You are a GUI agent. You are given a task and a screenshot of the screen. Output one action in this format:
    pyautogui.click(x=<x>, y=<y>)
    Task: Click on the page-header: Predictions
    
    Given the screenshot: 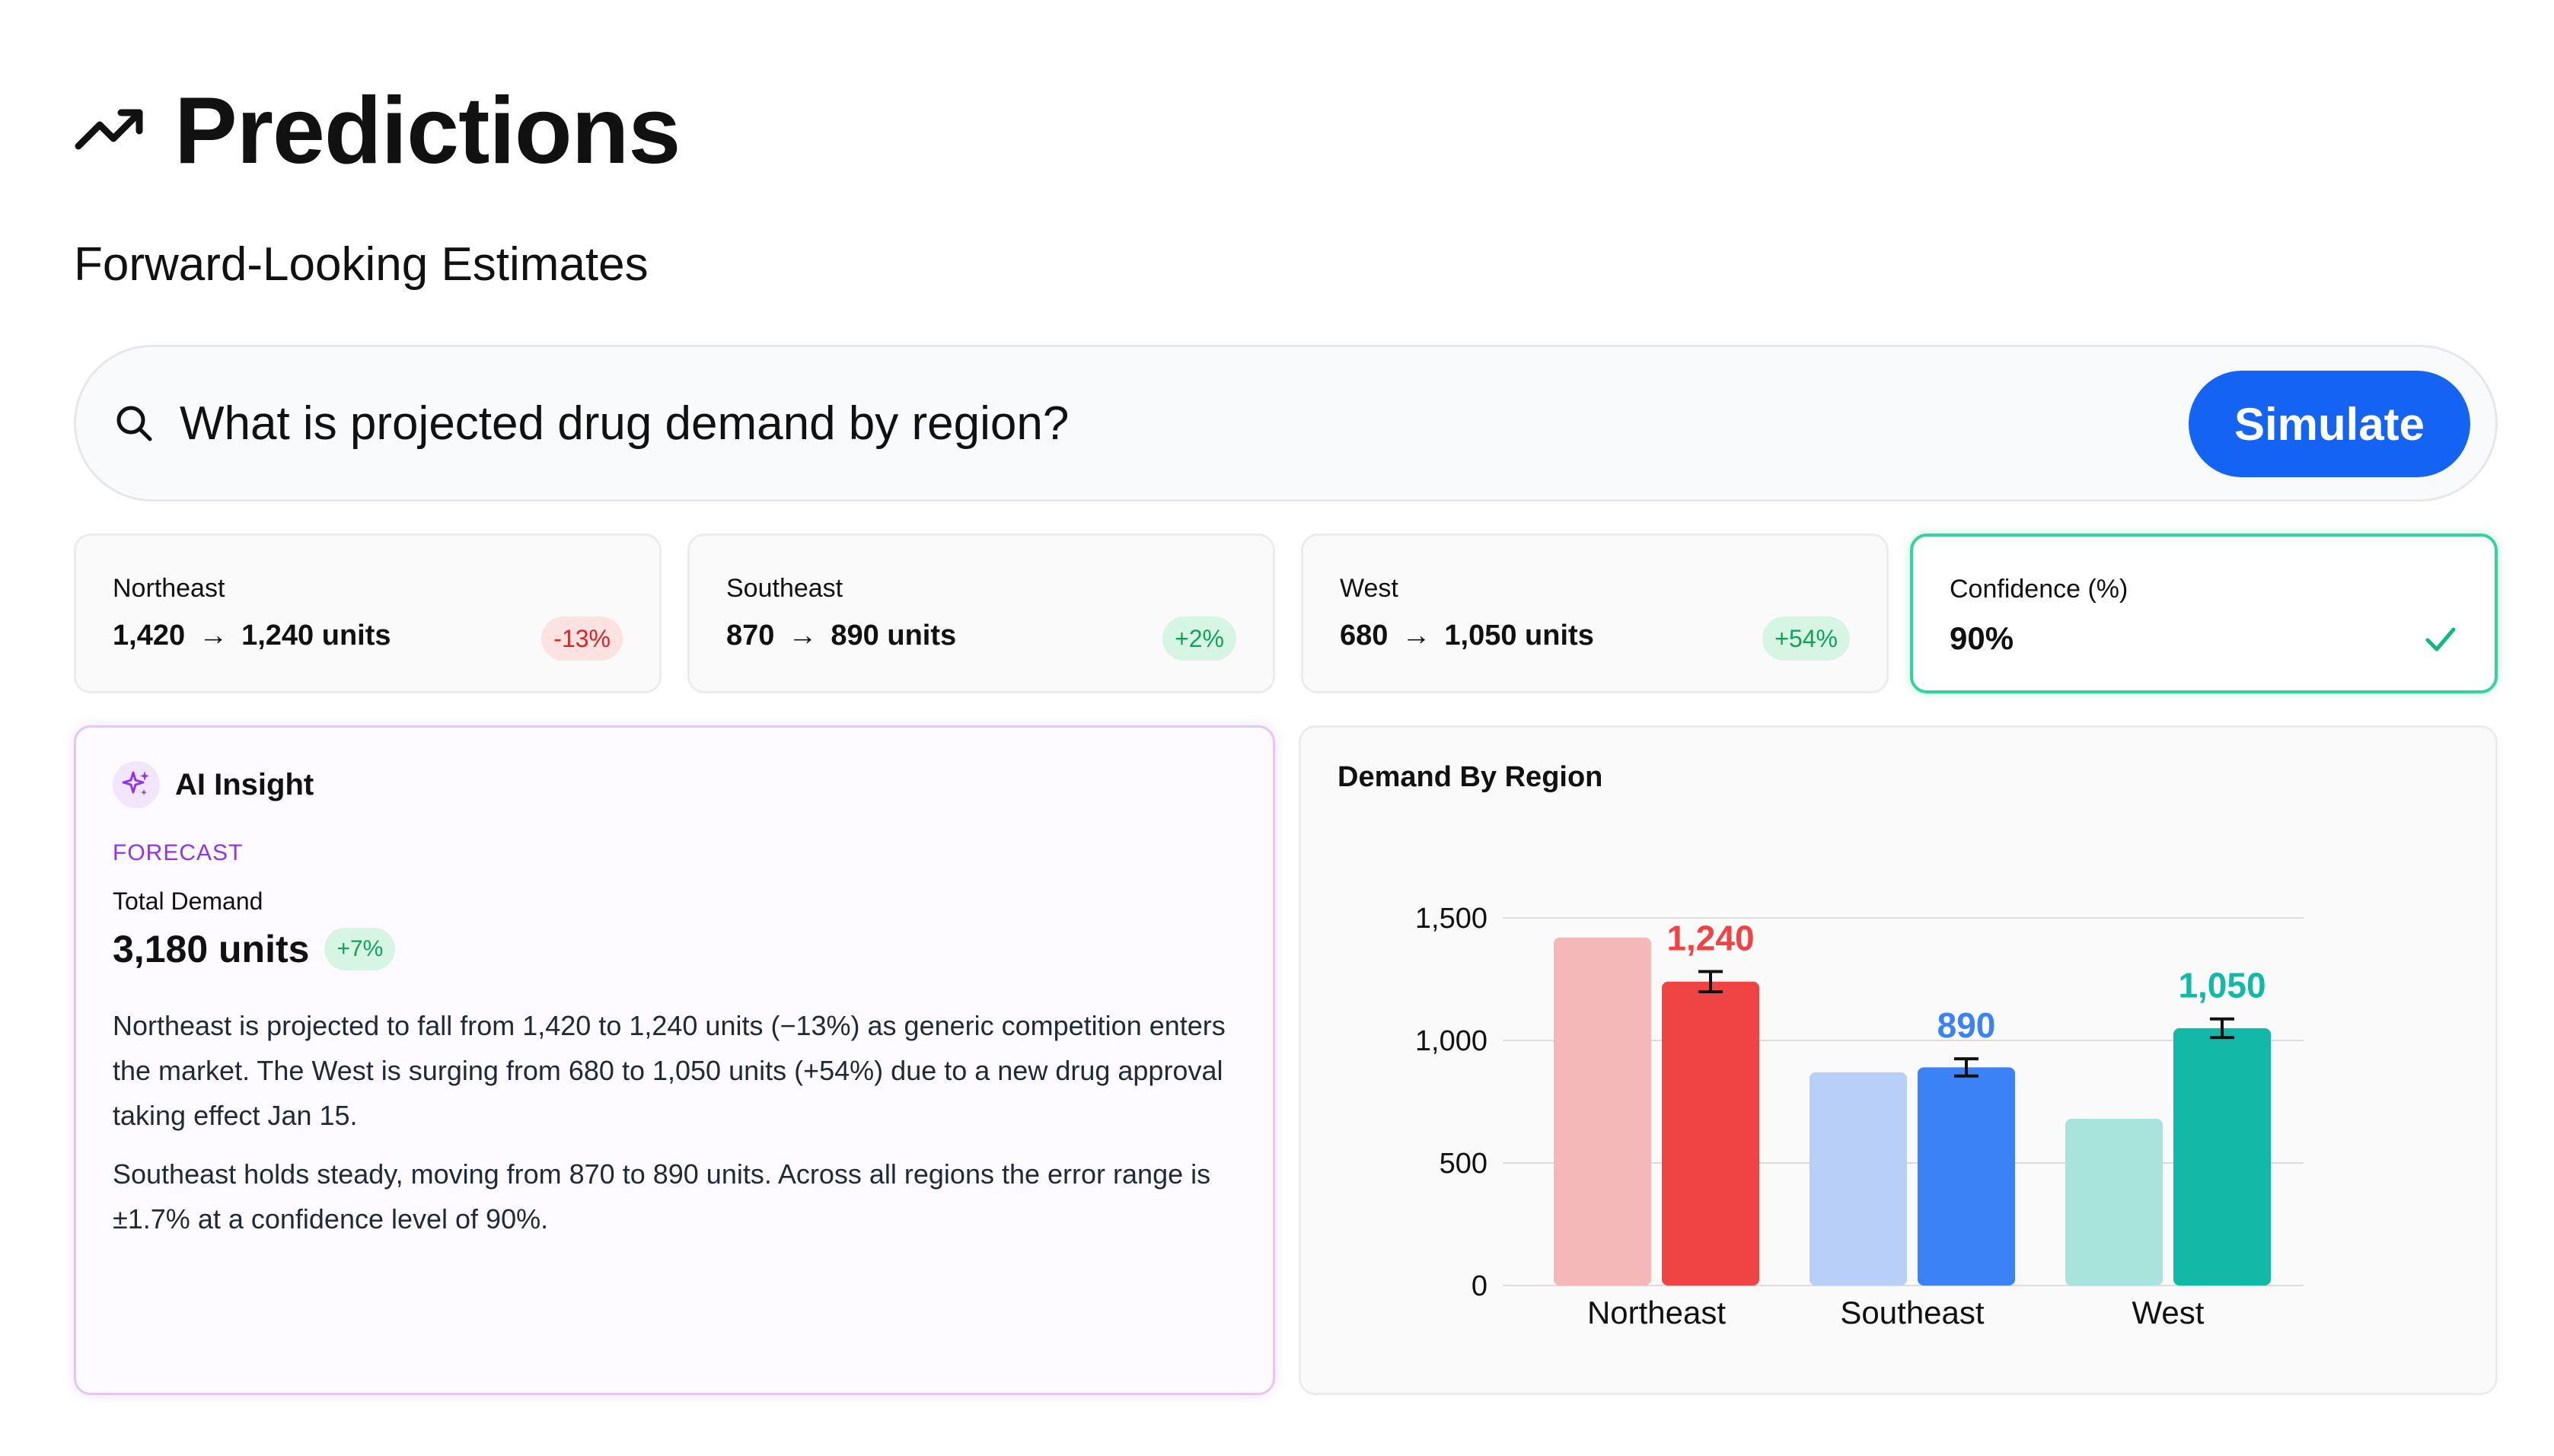 What is the action you would take?
    pyautogui.click(x=377, y=130)
    